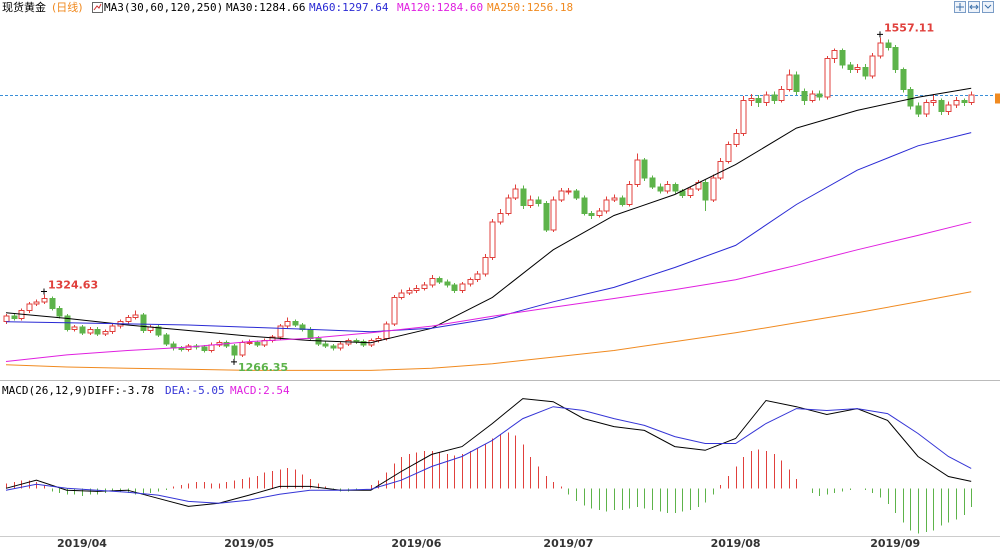 The image size is (1000, 550). What do you see at coordinates (895, 543) in the screenshot?
I see `x-tick-label: 2019/09` at bounding box center [895, 543].